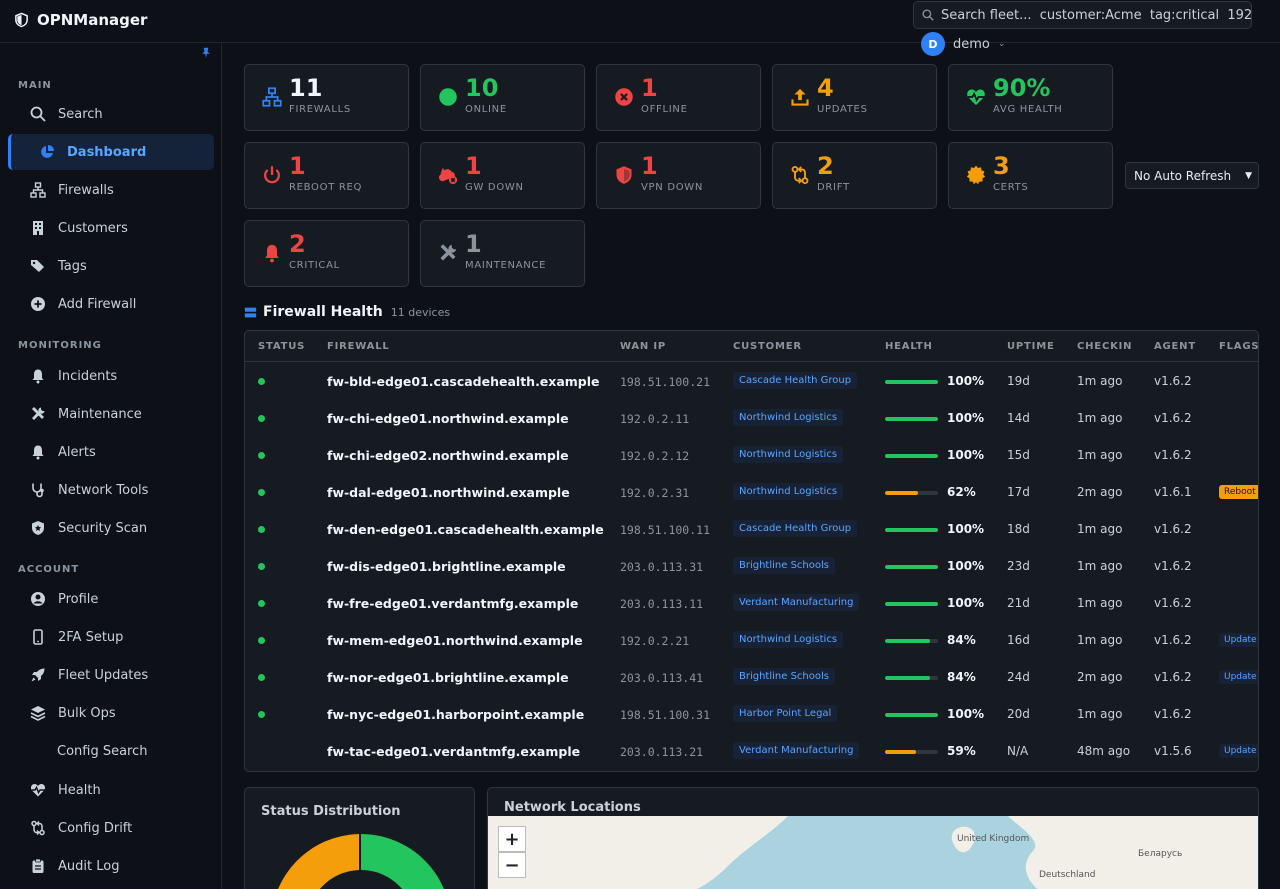 The width and height of the screenshot is (1280, 889). Describe the element at coordinates (1239, 346) in the screenshot. I see `col-flags: FLAGS` at that location.